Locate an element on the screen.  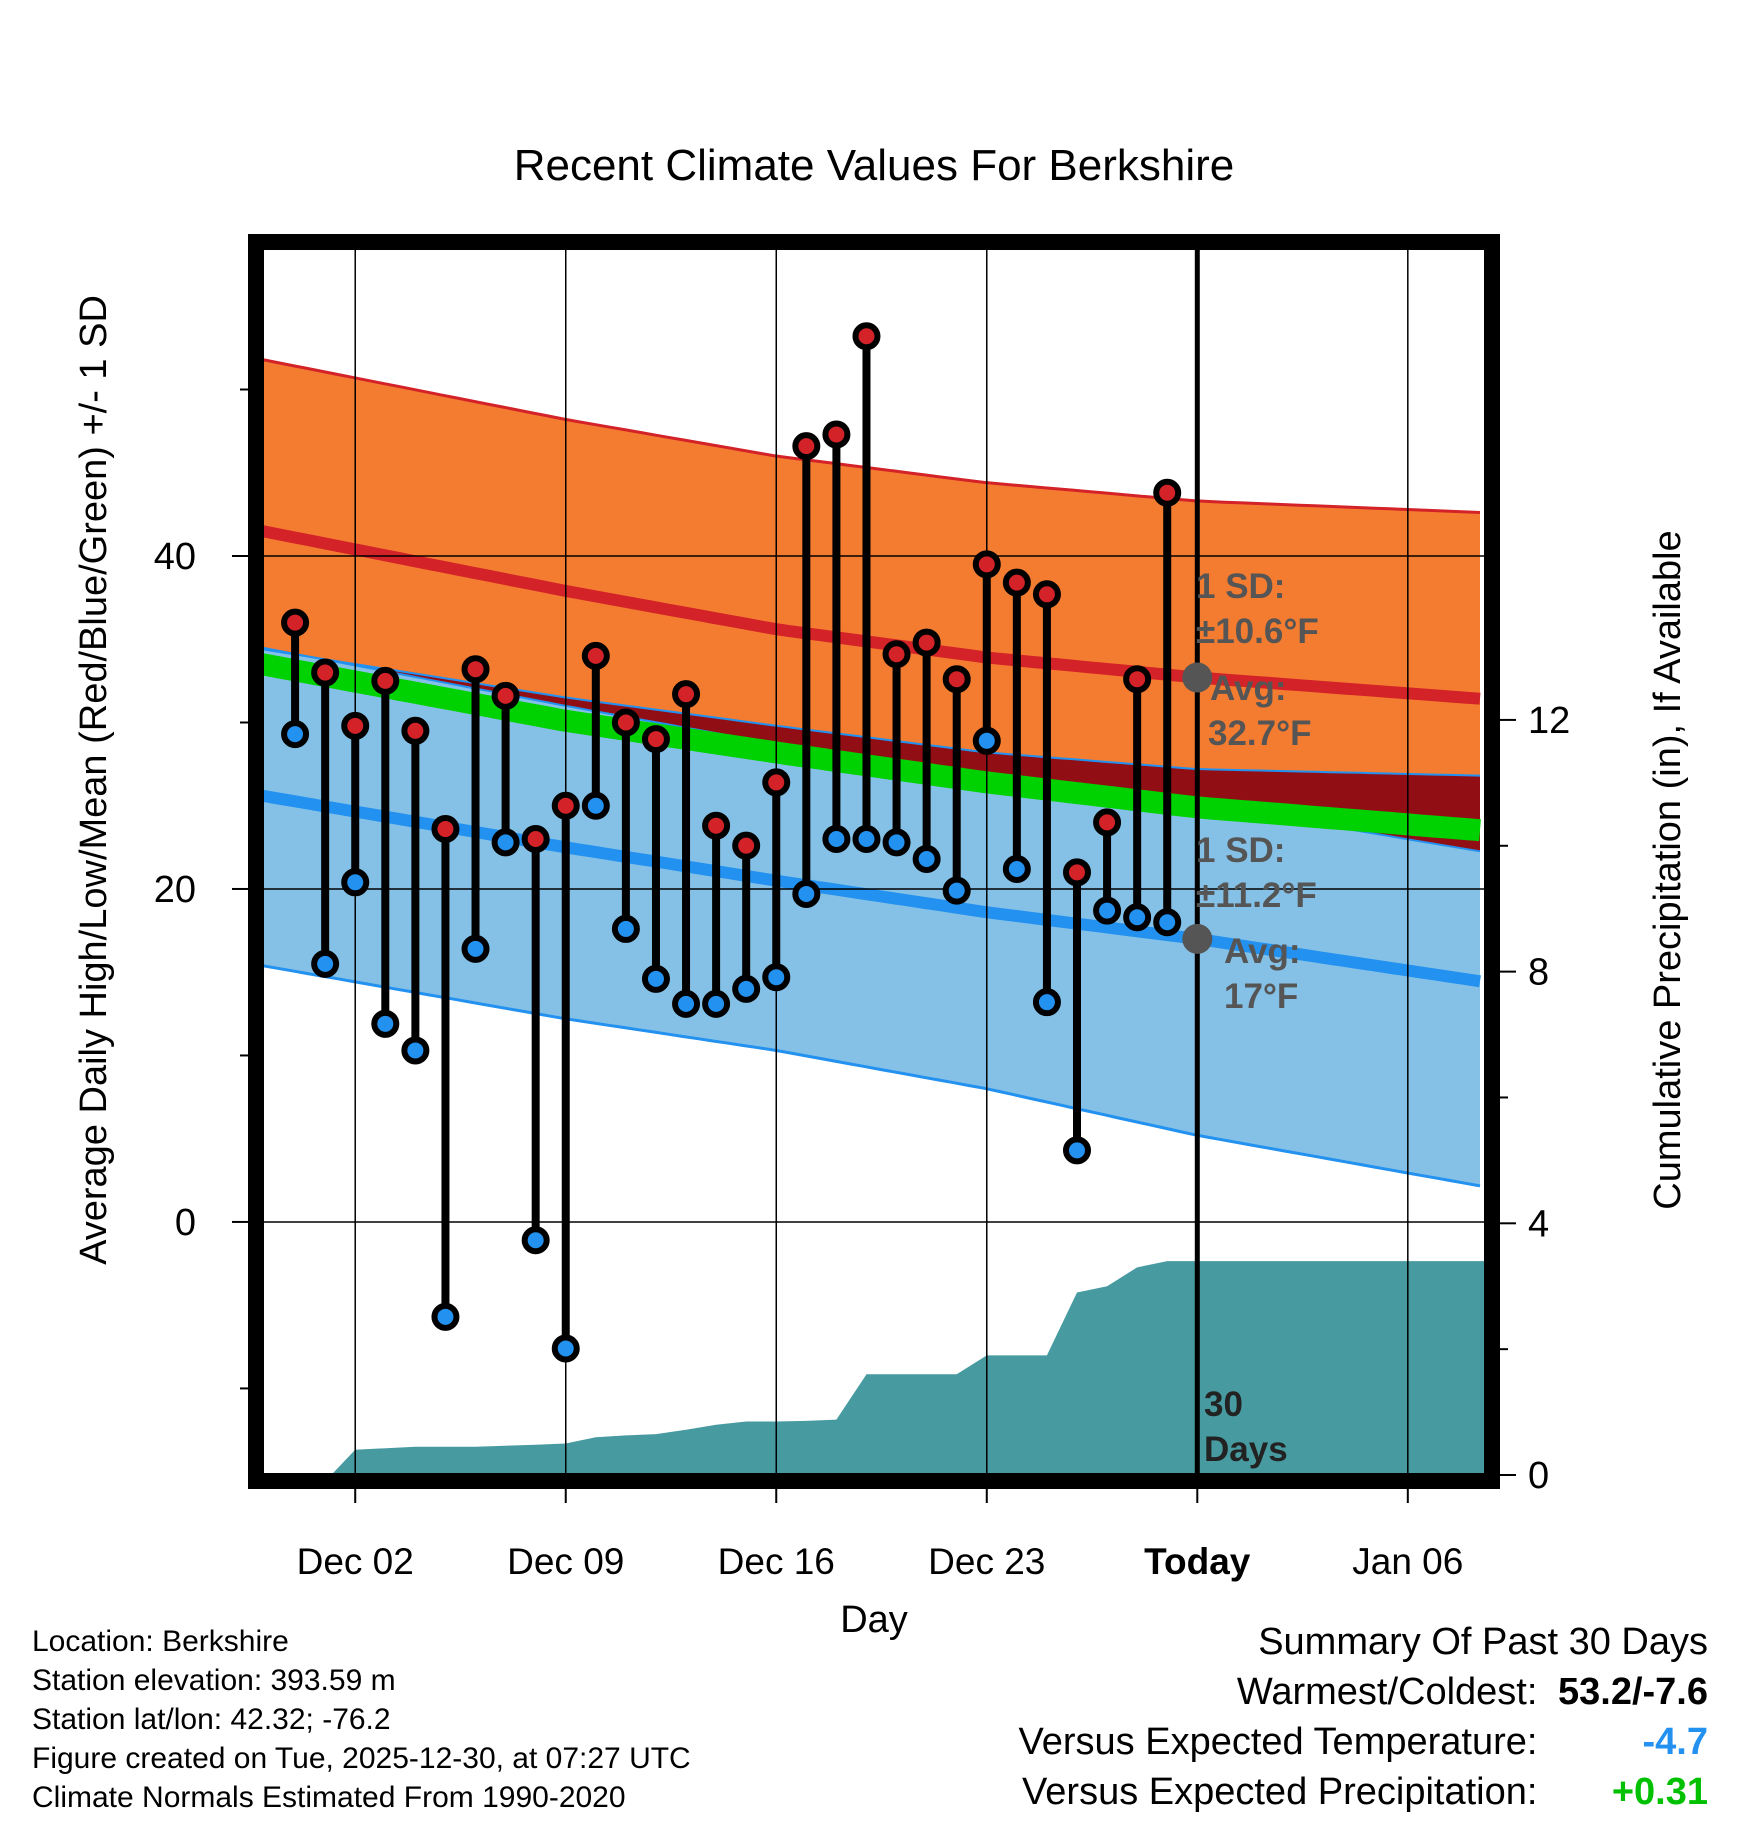
precip-label: Versus Expected Precipitation: is located at coordinates (1280, 1792).